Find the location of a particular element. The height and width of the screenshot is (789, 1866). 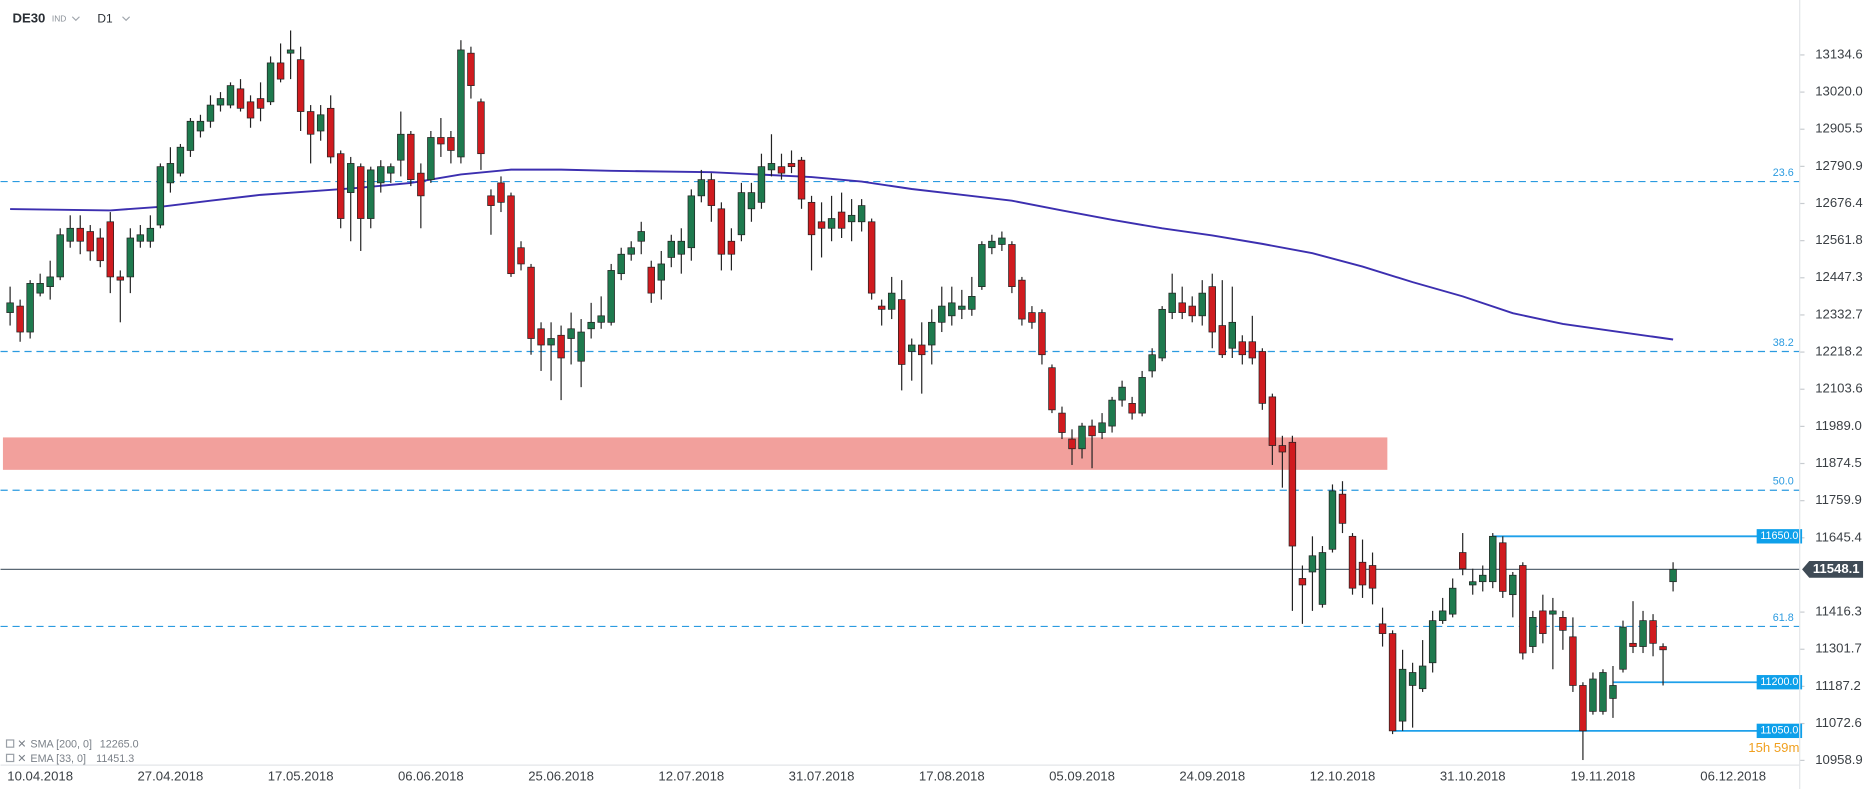

fib-label: 61.8 is located at coordinates (1783, 618).